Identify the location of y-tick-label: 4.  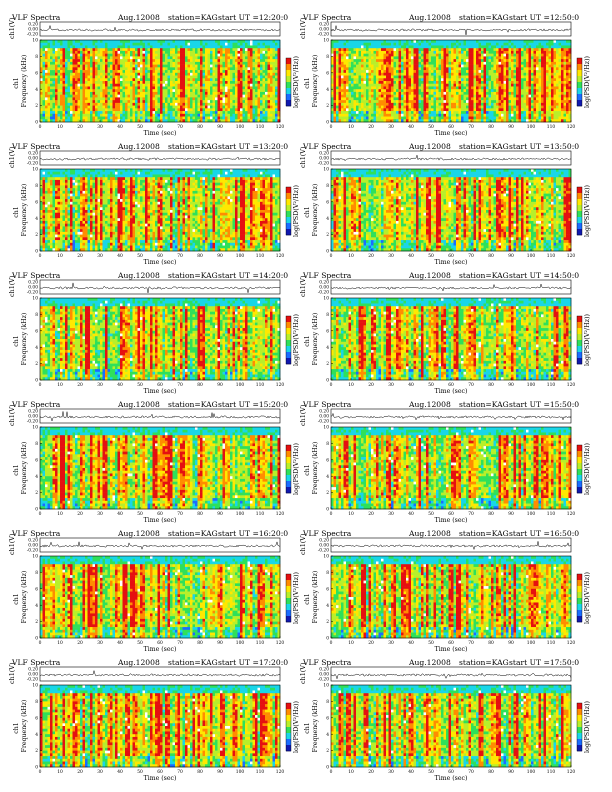
(327, 477).